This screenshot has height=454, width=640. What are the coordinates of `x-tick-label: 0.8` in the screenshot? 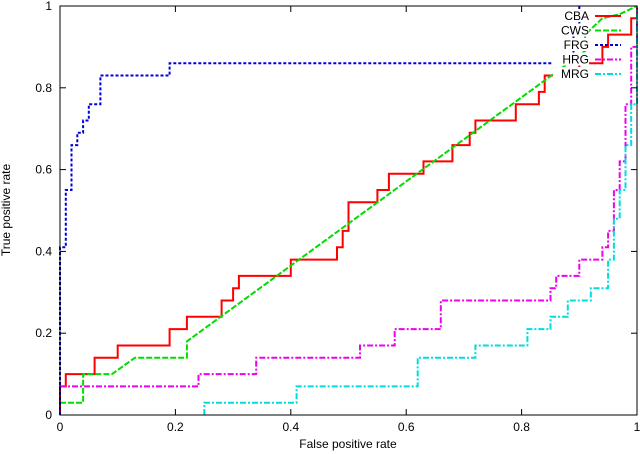 It's located at (521, 427).